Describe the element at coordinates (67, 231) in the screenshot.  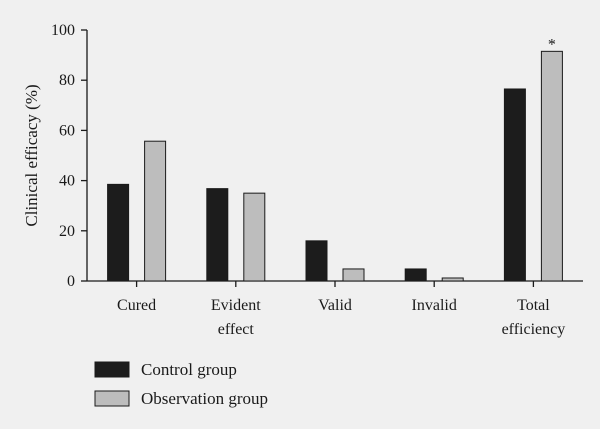
I see `y-tick-label: 20` at that location.